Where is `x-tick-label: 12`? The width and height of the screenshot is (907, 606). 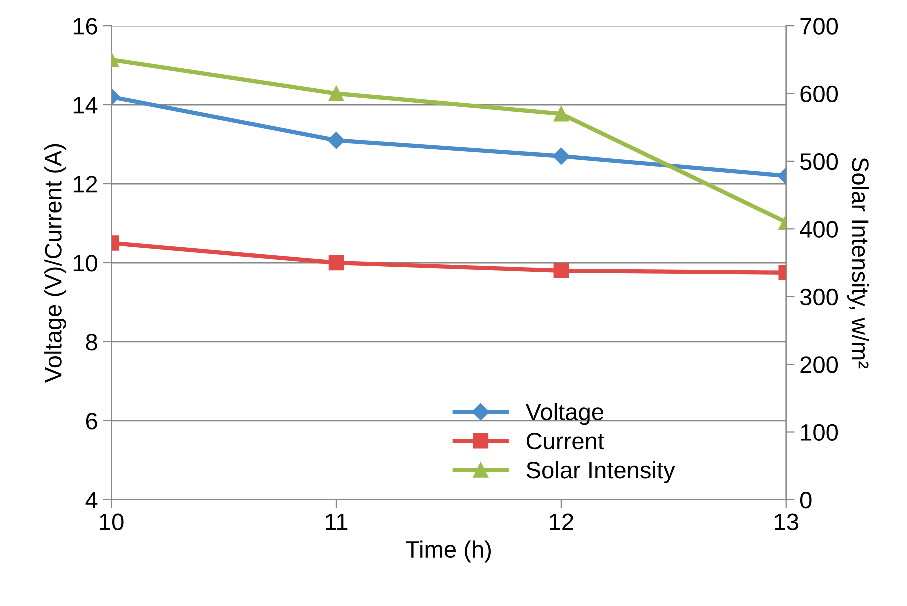
x-tick-label: 12 is located at coordinates (562, 522).